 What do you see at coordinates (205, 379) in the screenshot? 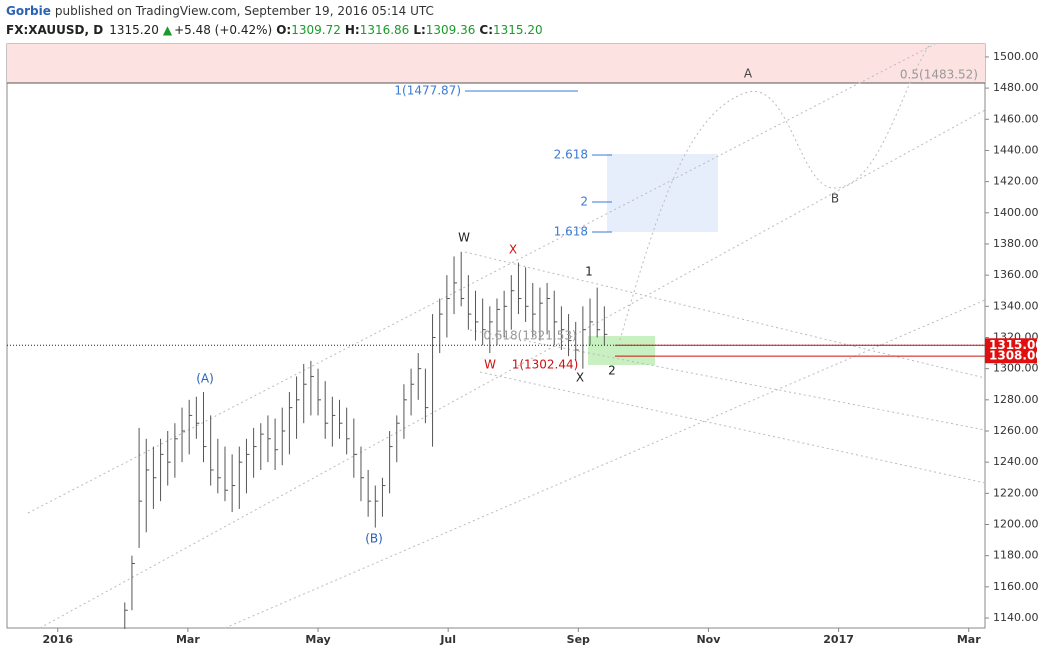
I see `annotation: (A)` at bounding box center [205, 379].